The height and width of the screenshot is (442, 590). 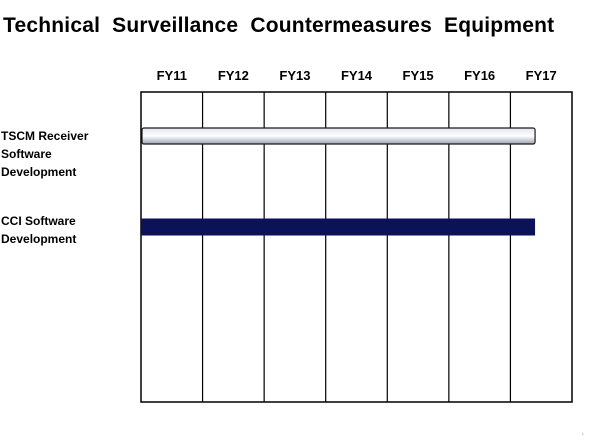 What do you see at coordinates (172, 75) in the screenshot?
I see `column-header-fy11: FY11` at bounding box center [172, 75].